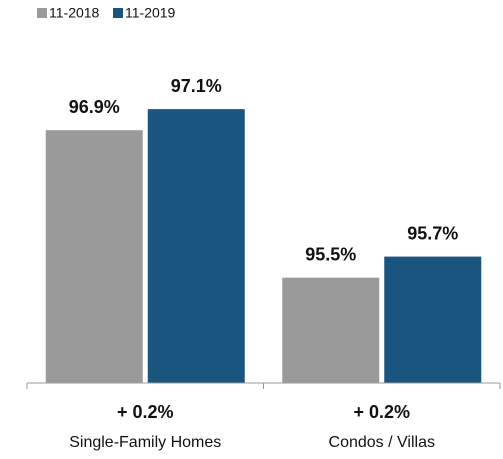 The image size is (503, 459). I want to click on x-tick-label: Single-Family Homes, so click(145, 442).